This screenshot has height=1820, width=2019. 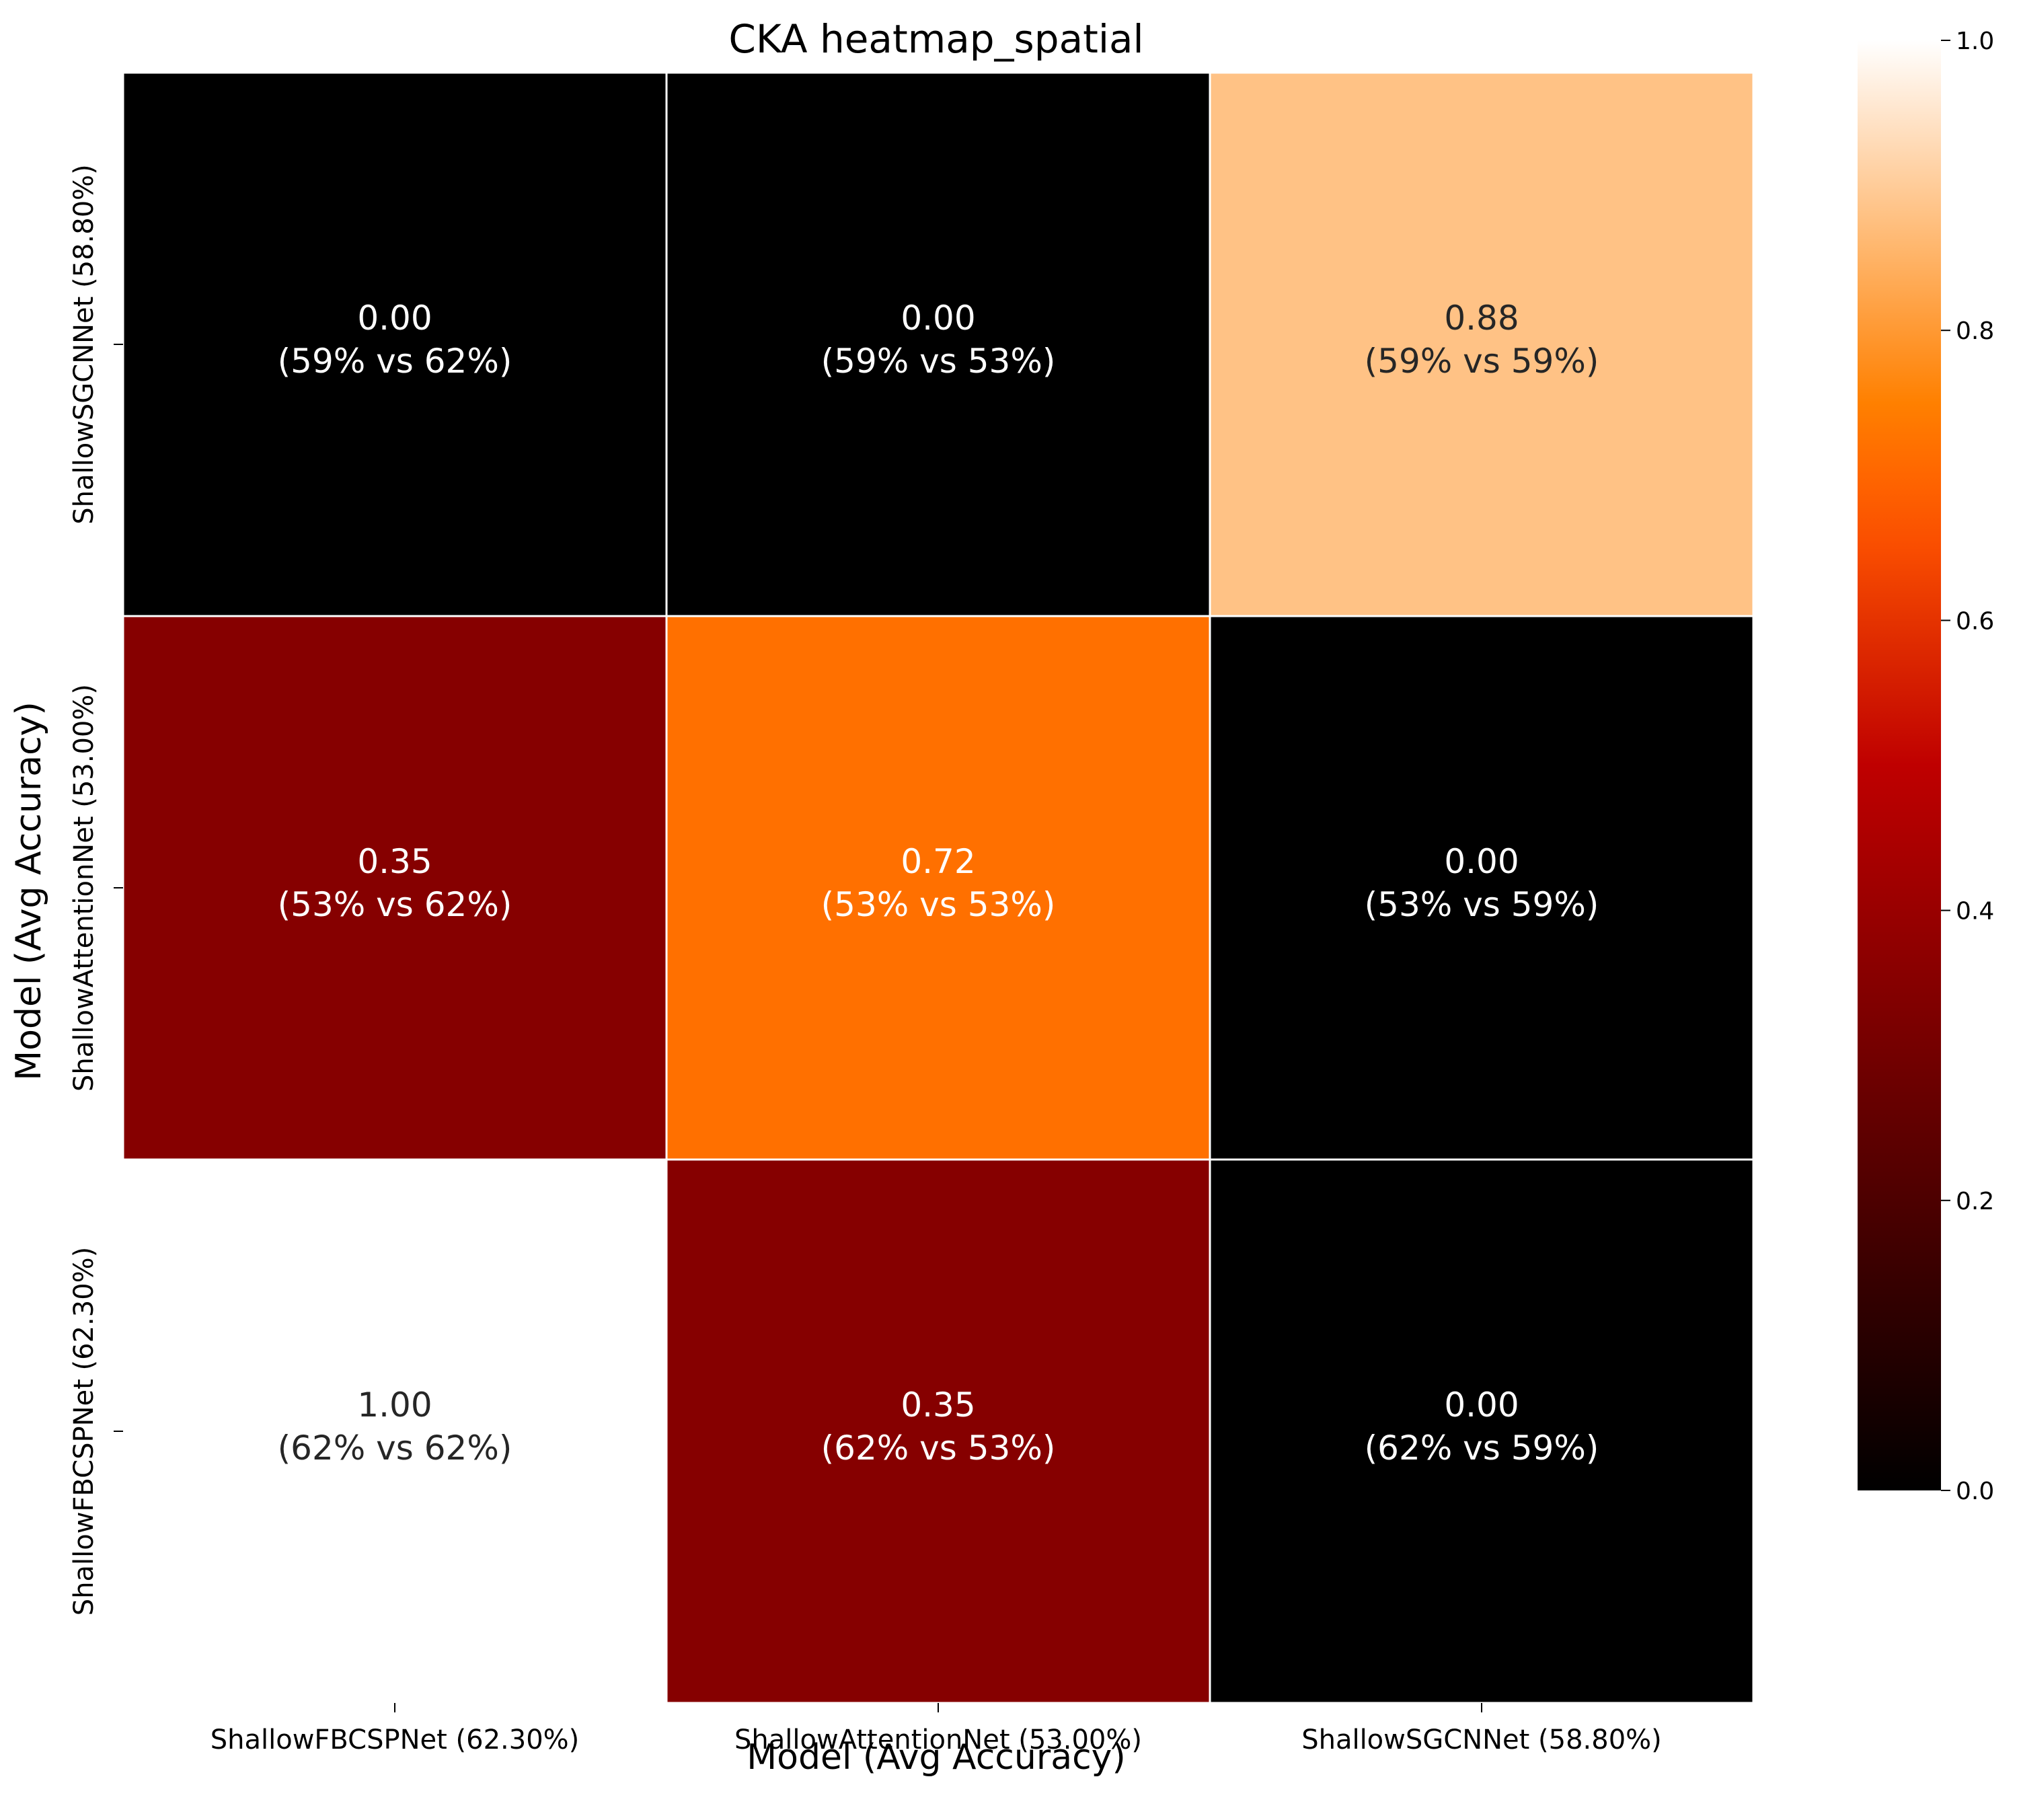 I want to click on y-tick-label: ShallowFBCSPNet (62.30%), so click(x=84, y=1431).